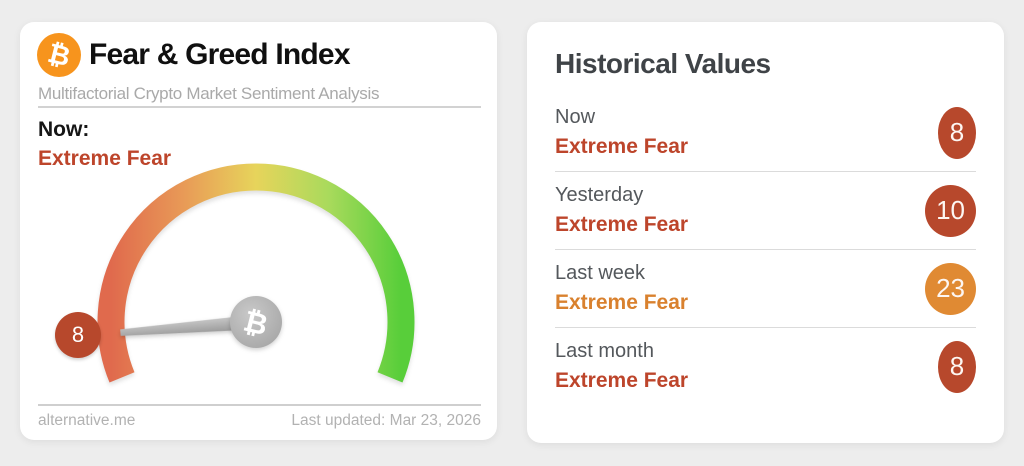  I want to click on history-row-yesterday: Yesterday Extreme Fear 10, so click(765, 211).